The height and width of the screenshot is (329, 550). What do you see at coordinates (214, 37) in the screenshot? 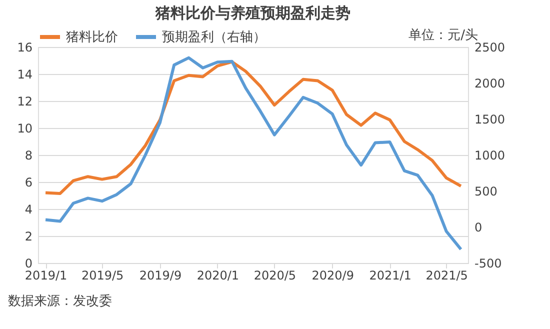
I see `legend-label: 预期盈利（右轴）` at bounding box center [214, 37].